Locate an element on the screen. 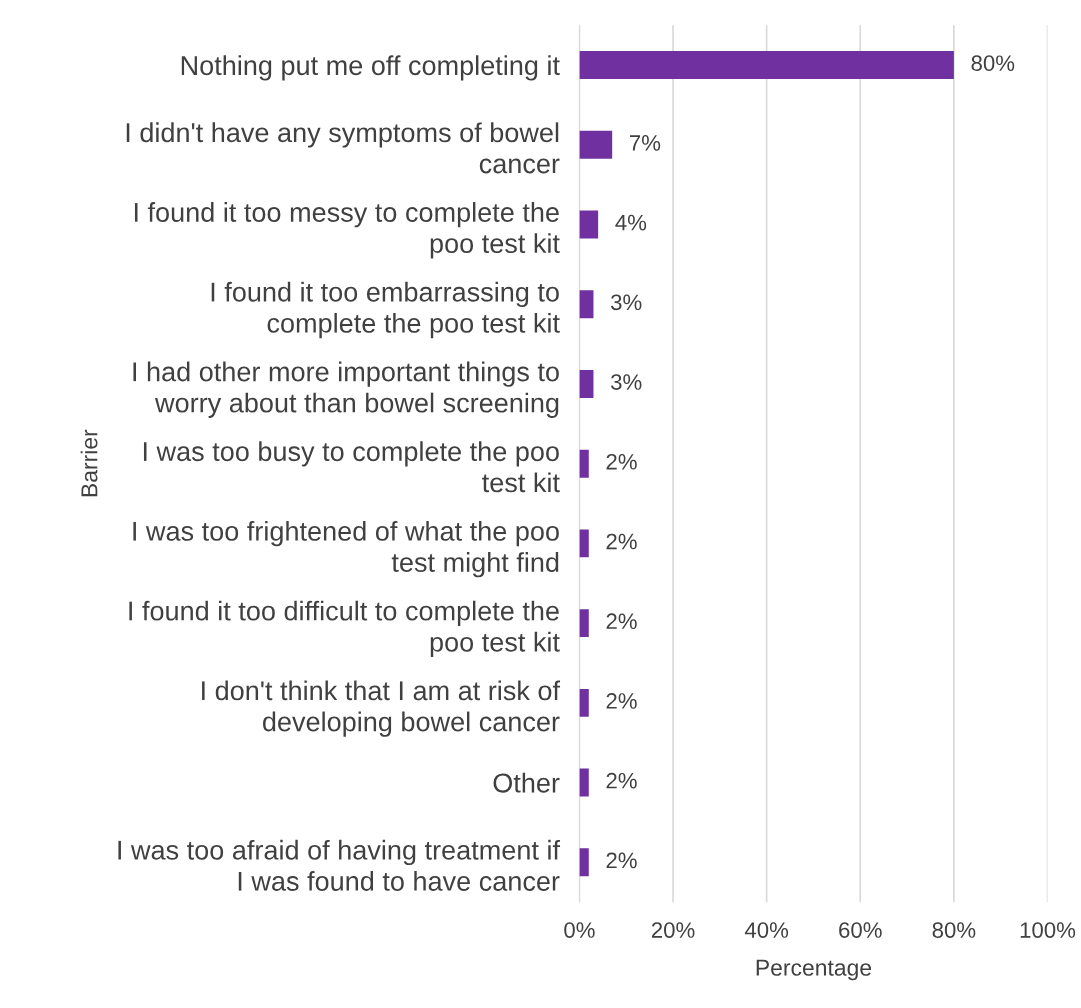  y-axis-title: Barrier is located at coordinates (89, 463).